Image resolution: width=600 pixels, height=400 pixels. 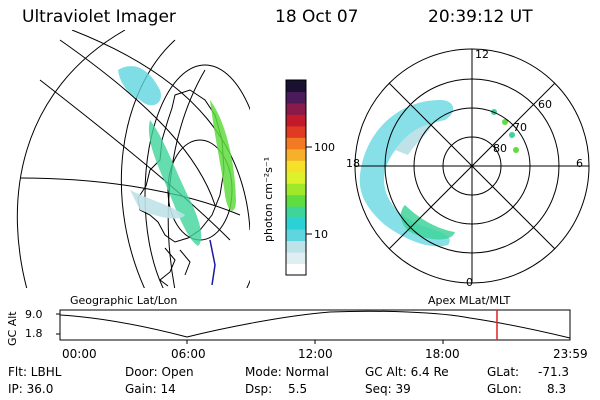 What do you see at coordinates (579, 163) in the screenshot?
I see `mlt-label-6: 6` at bounding box center [579, 163].